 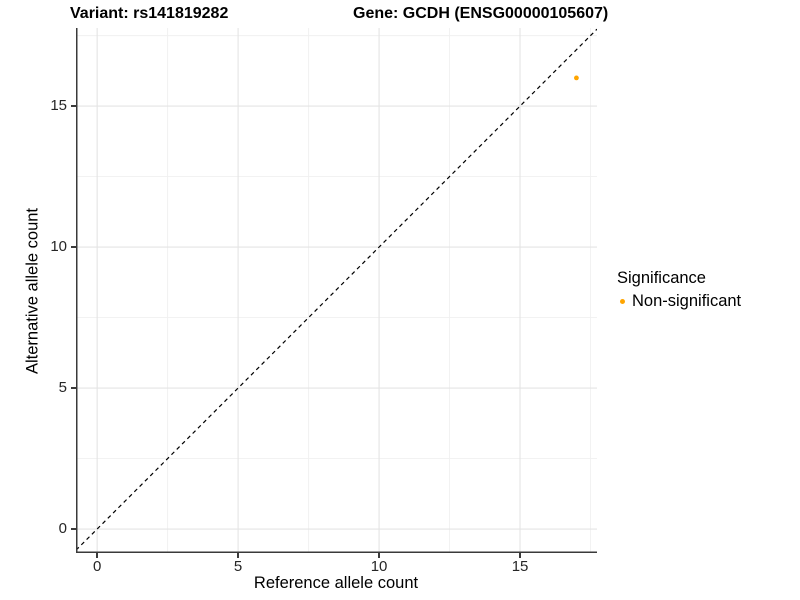 I want to click on x-axis-title: Reference allele count, so click(x=336, y=583).